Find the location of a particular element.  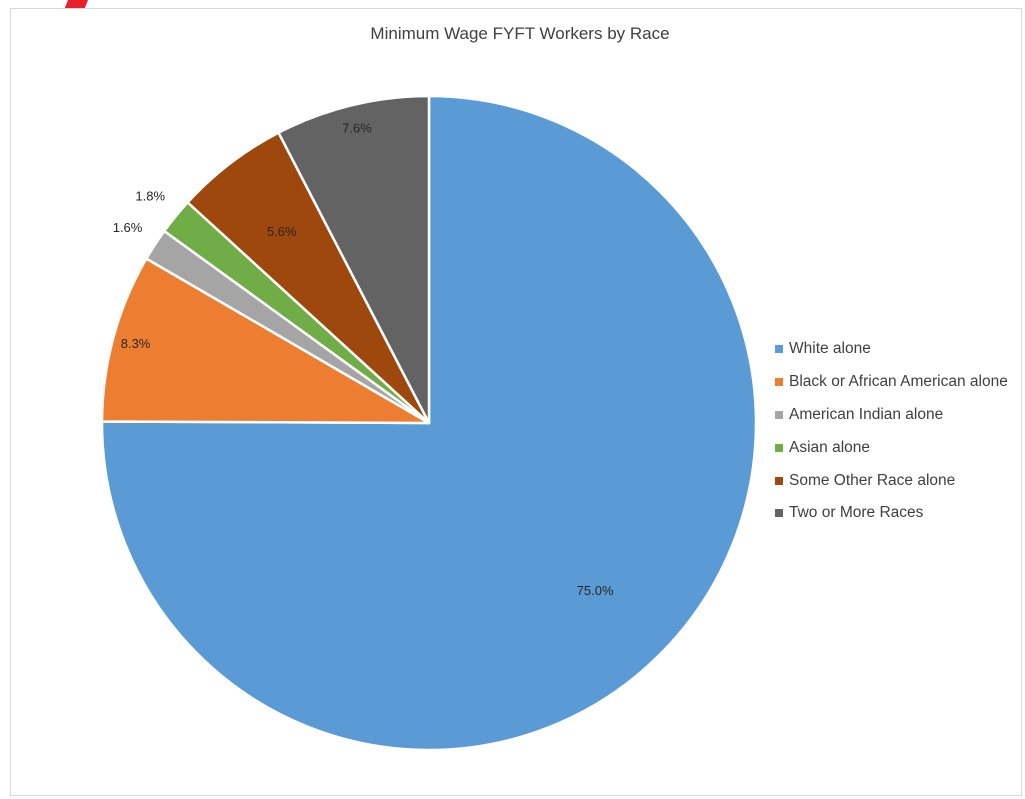

legend-item-american-indian-alone: American Indian alone is located at coordinates (891, 415).